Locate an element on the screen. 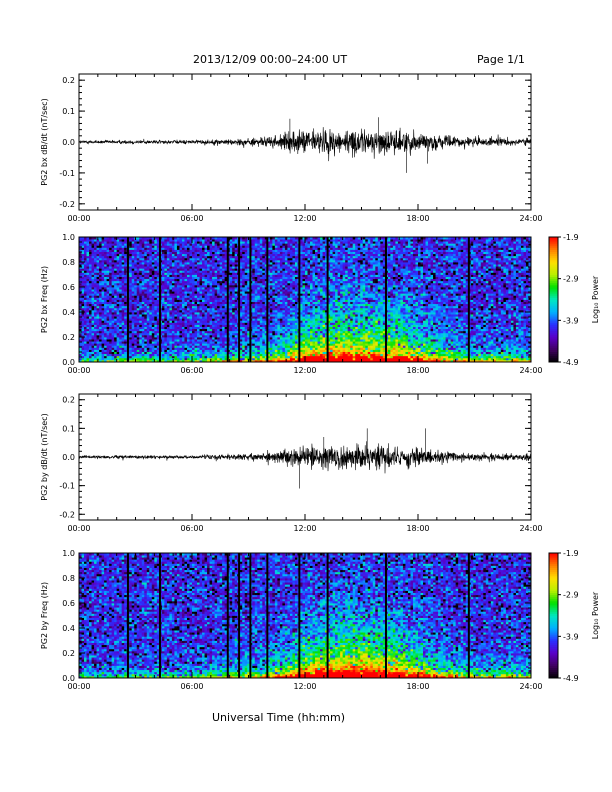  x-axis-label: Universal Time (hh:mm) is located at coordinates (278, 717).